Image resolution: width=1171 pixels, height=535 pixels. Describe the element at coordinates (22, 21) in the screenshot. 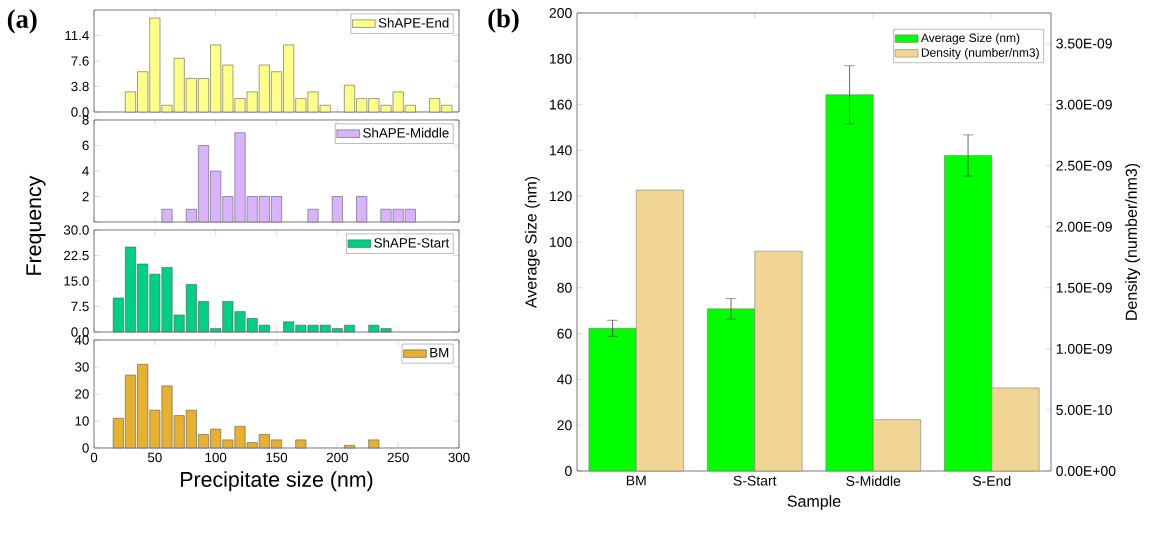

I see `text: (a)` at that location.